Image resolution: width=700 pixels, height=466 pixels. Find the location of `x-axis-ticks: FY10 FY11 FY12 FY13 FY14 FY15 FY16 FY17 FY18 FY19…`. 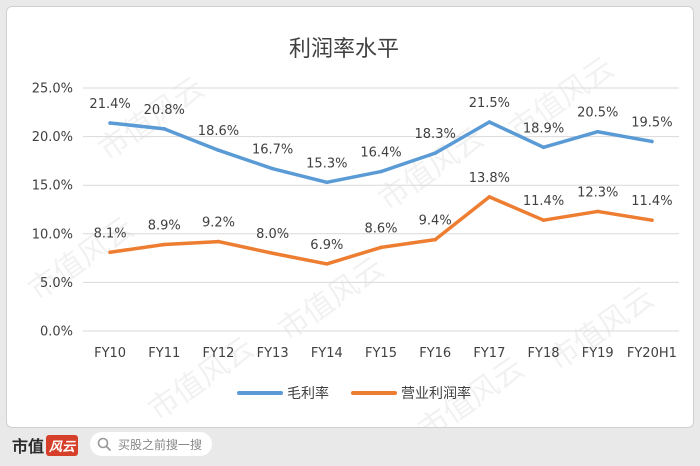

x-axis-ticks: FY10 FY11 FY12 FY13 FY14 FY15 FY16 FY17 FY18 FY19… is located at coordinates (385, 353).